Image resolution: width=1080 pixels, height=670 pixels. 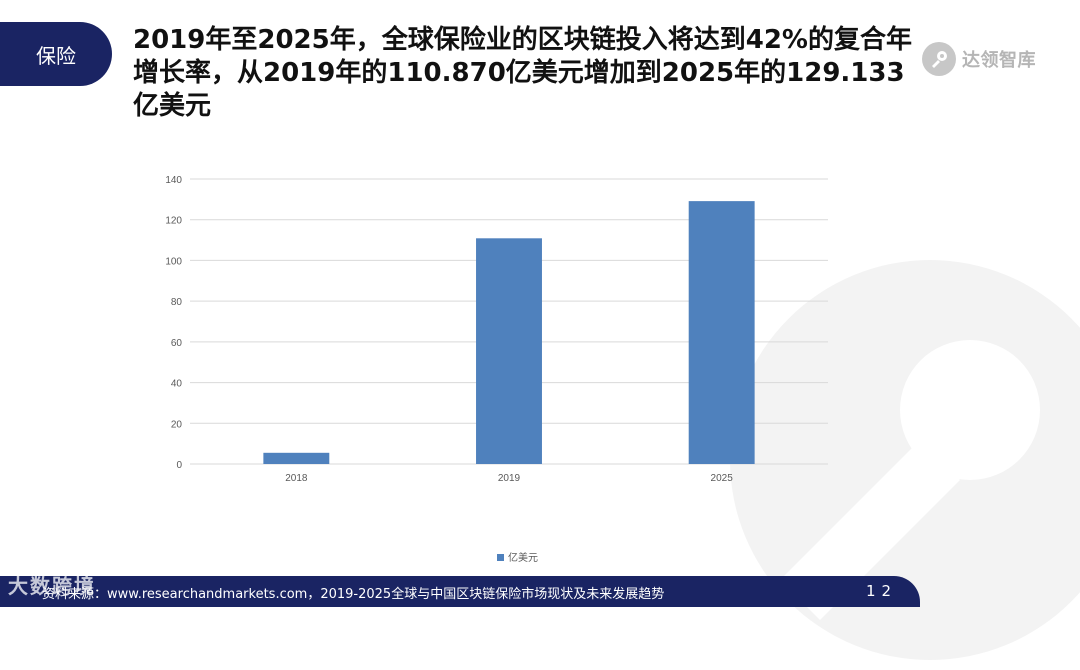 What do you see at coordinates (173, 221) in the screenshot?
I see `y-tick-label: 120` at bounding box center [173, 221].